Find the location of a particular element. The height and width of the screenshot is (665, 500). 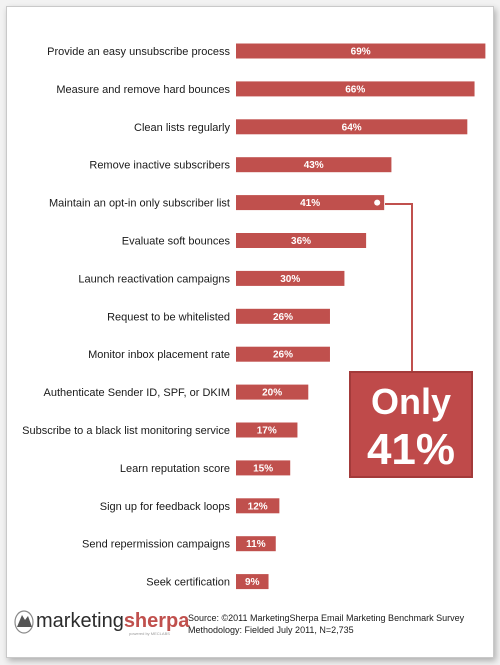

category-label: Send repermission campaigns is located at coordinates (156, 545).